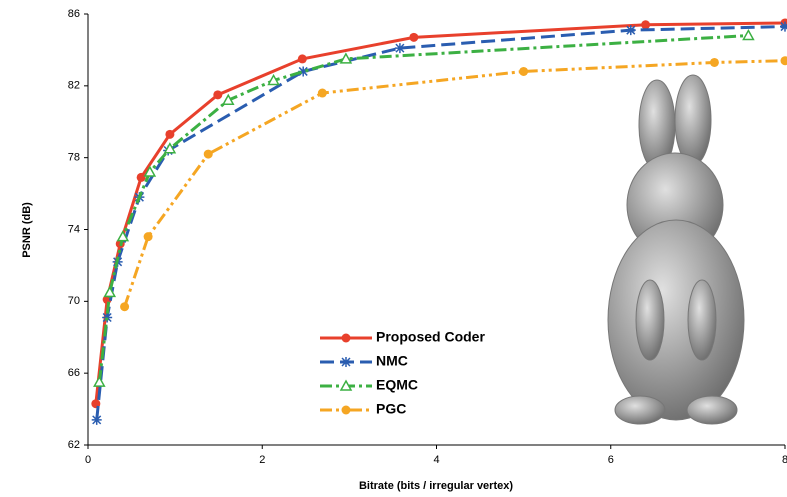 This screenshot has width=787, height=497. What do you see at coordinates (262, 460) in the screenshot?
I see `x-tick-label: 2` at bounding box center [262, 460].